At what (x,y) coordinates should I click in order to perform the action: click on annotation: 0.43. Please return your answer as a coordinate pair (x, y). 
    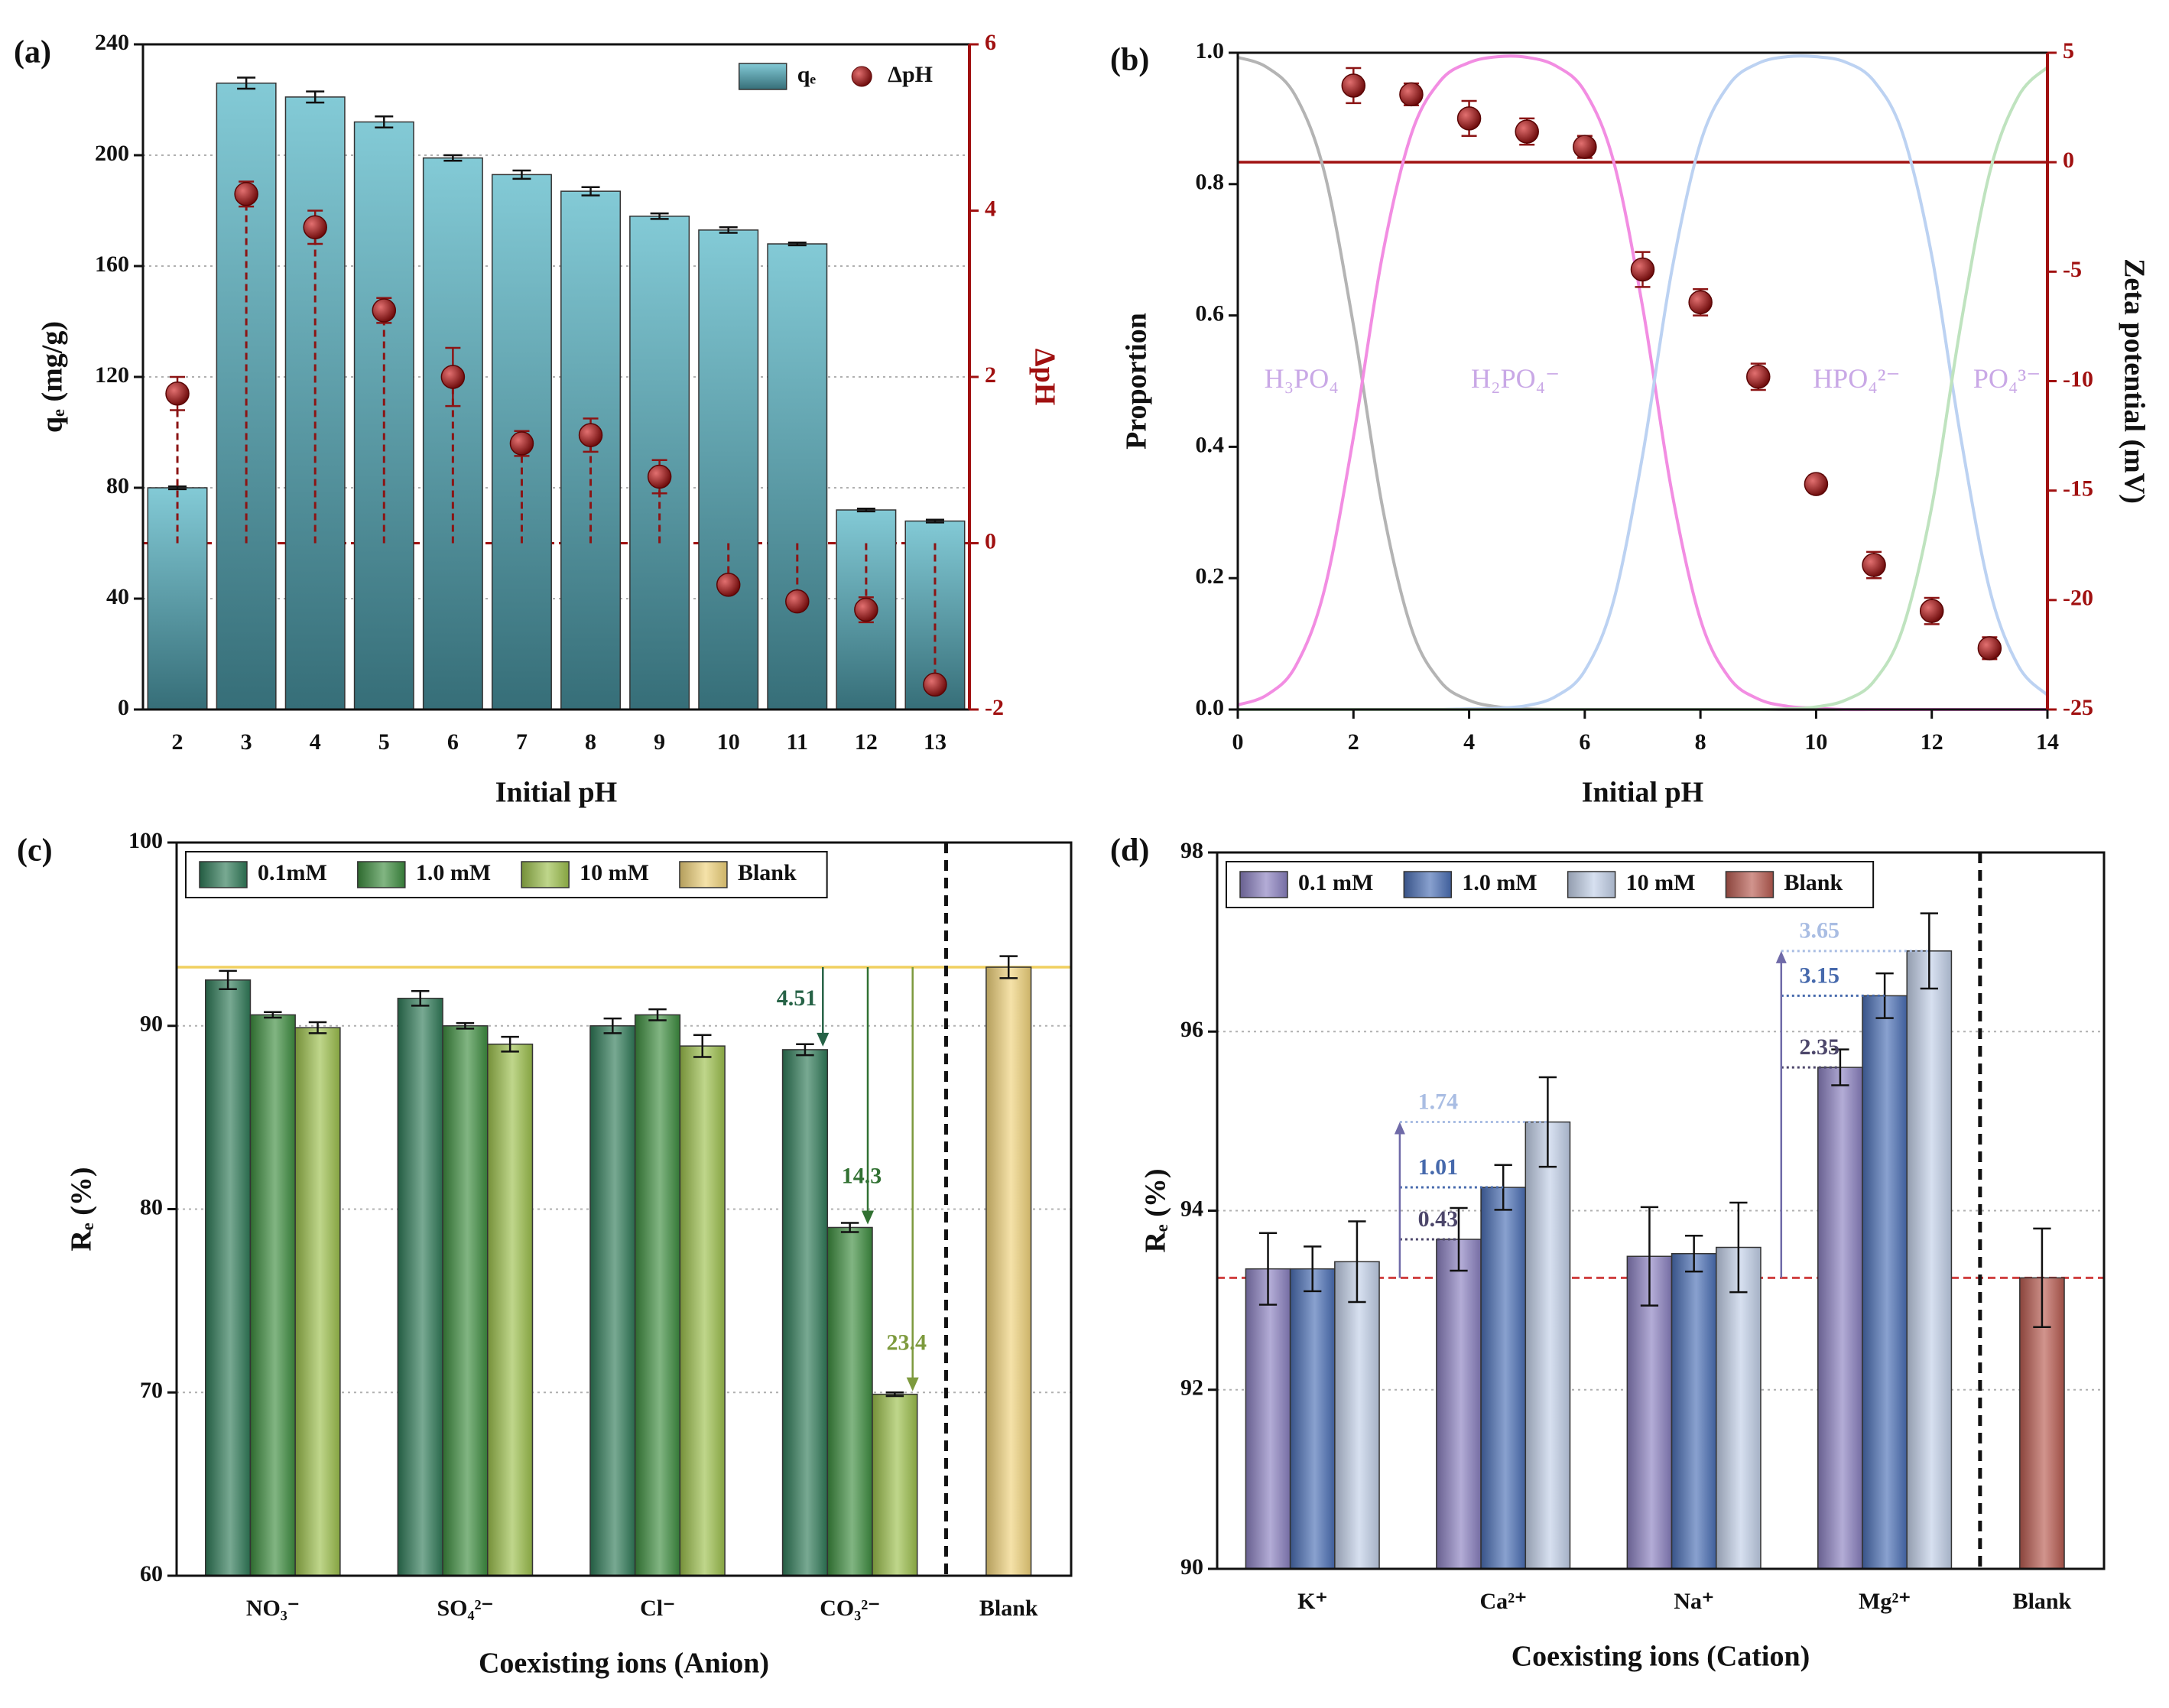
    Looking at the image, I should click on (1438, 1219).